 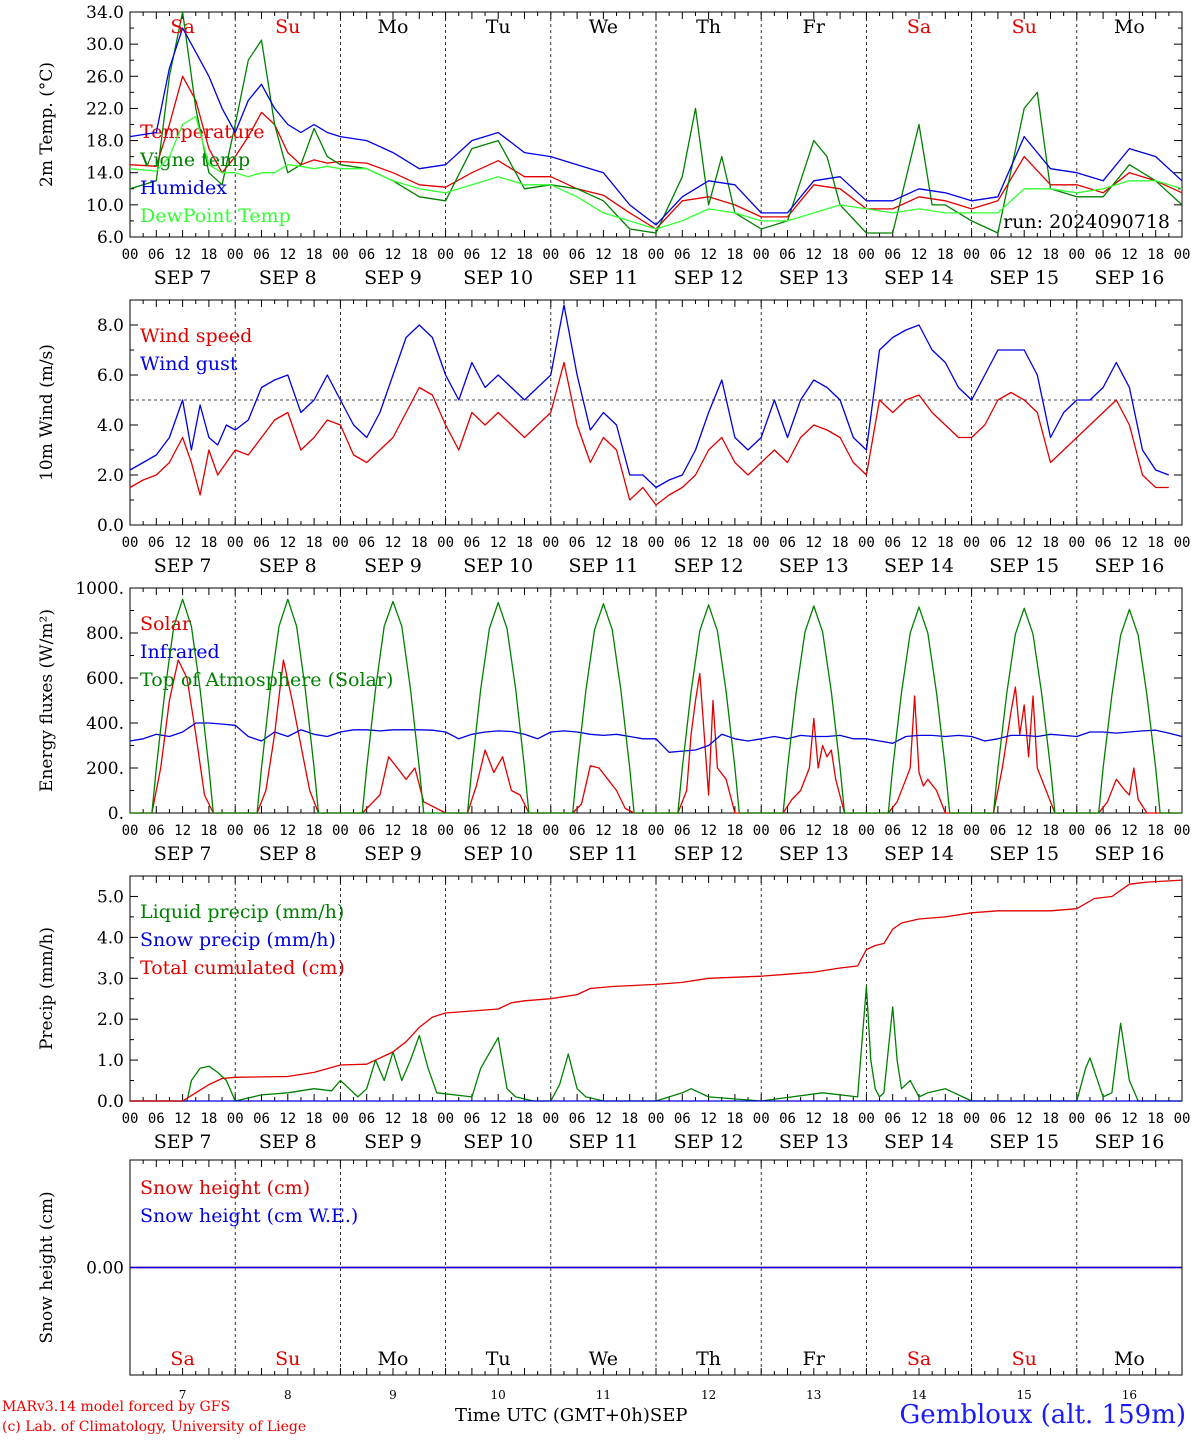 What do you see at coordinates (288, 854) in the screenshot?
I see `date-label: SEP 8` at bounding box center [288, 854].